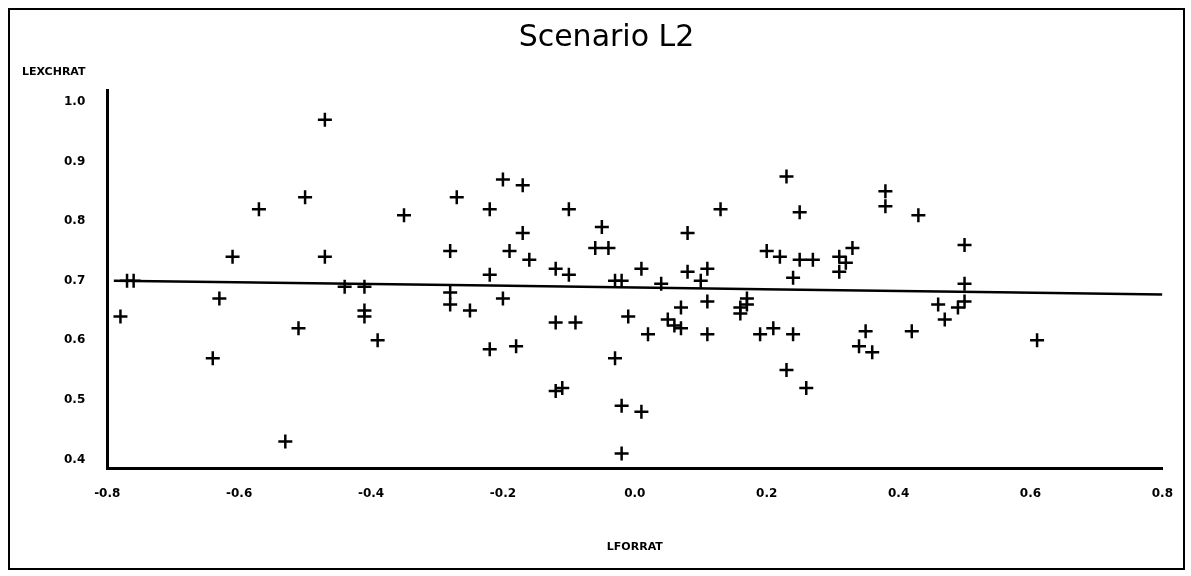 The height and width of the screenshot is (576, 1191). I want to click on x-tick-label: 0.2, so click(767, 492).